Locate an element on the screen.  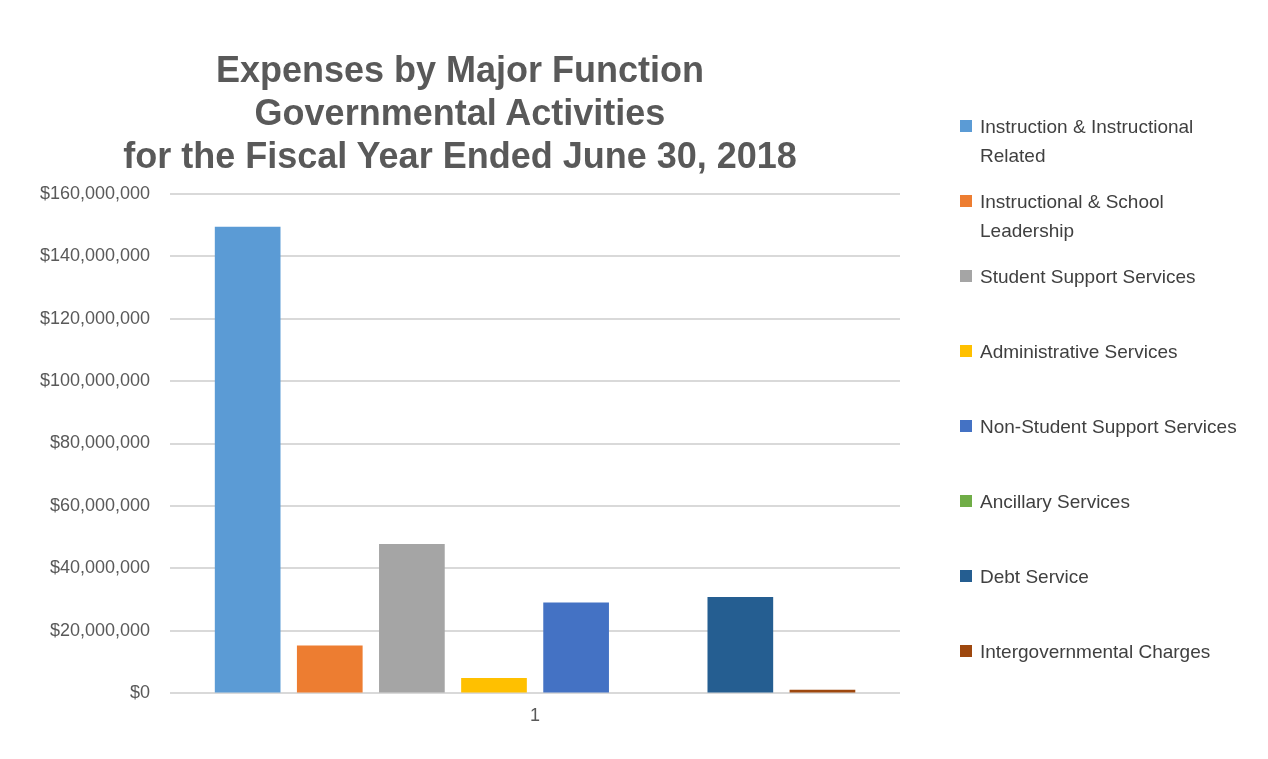
y-tick-label: $100,000,000 is located at coordinates (95, 379).